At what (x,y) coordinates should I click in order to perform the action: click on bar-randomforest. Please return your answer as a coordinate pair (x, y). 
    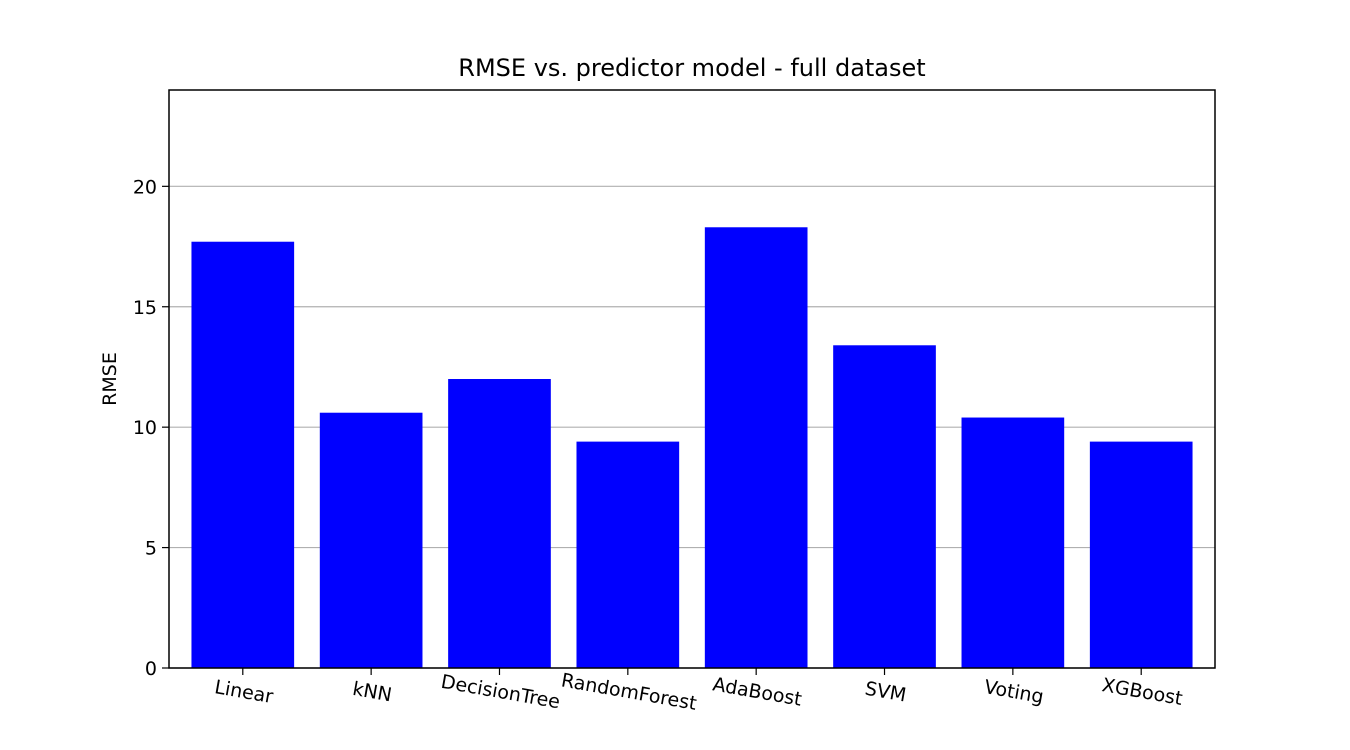
    Looking at the image, I should click on (628, 554).